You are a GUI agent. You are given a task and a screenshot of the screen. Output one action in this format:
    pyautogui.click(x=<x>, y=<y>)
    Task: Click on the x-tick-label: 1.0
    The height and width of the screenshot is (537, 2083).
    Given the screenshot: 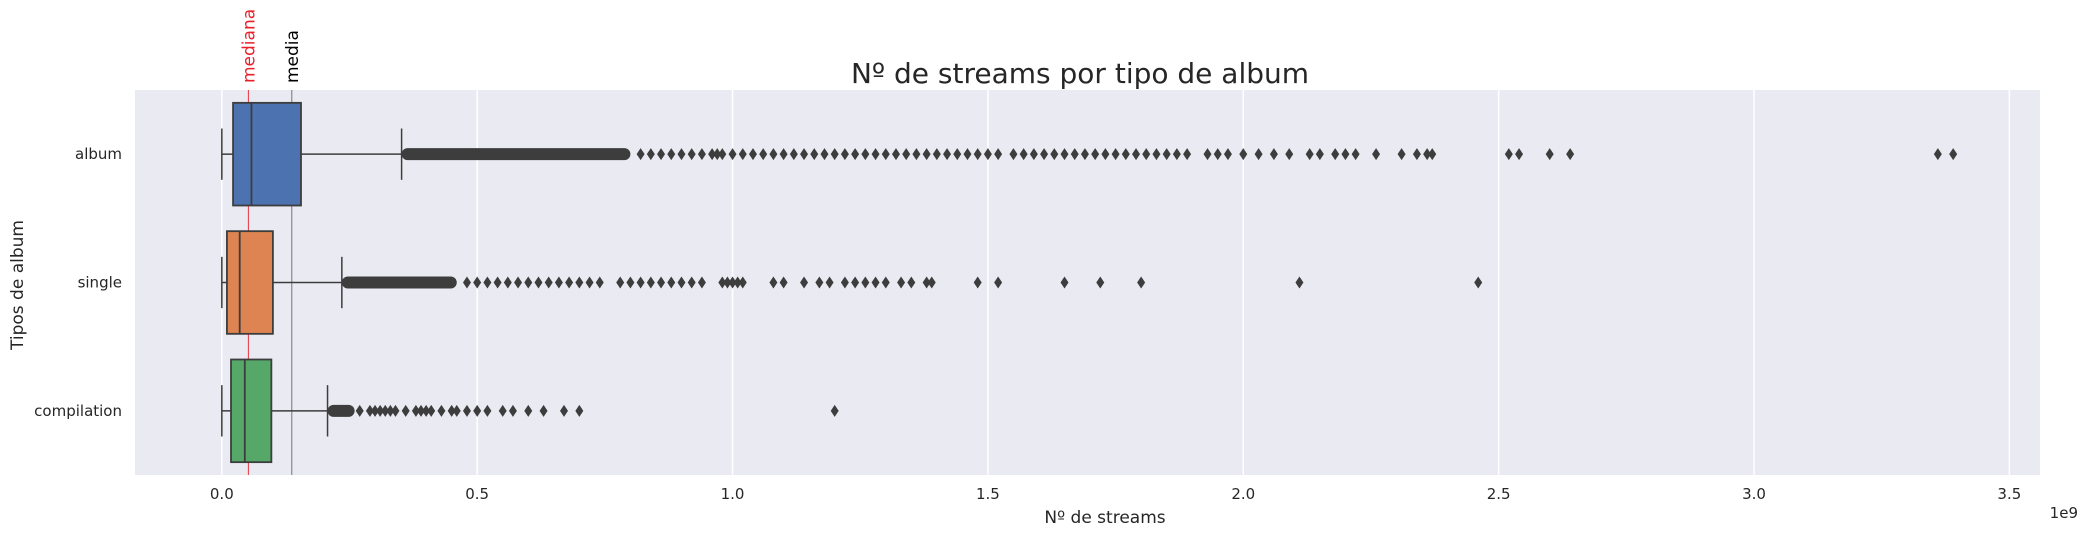 What is the action you would take?
    pyautogui.click(x=733, y=494)
    